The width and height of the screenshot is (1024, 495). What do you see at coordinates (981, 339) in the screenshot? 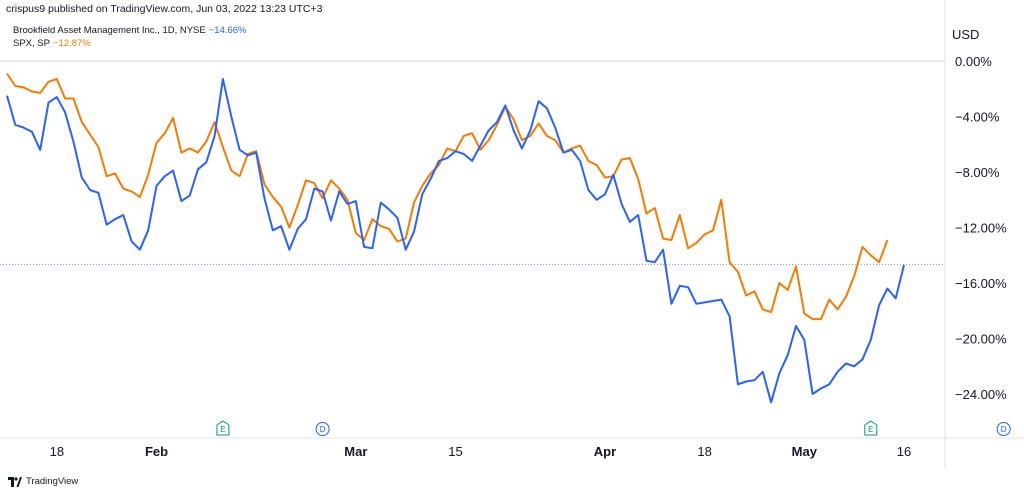
I see `y-tick-label: −20.00%` at bounding box center [981, 339].